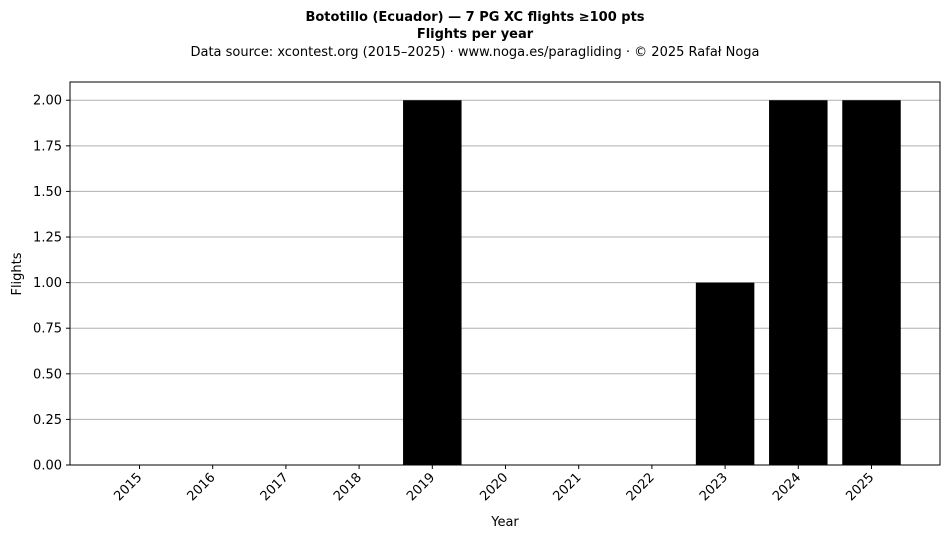 This screenshot has height=539, width=950. I want to click on x-tick-label: 2016, so click(202, 487).